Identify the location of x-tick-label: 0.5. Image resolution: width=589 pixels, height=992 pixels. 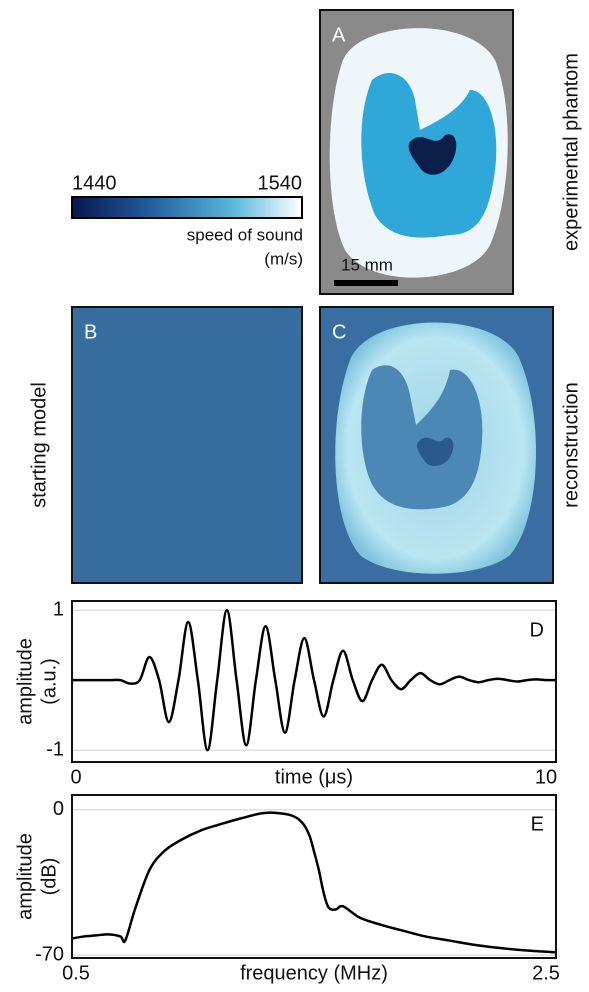
(76, 973).